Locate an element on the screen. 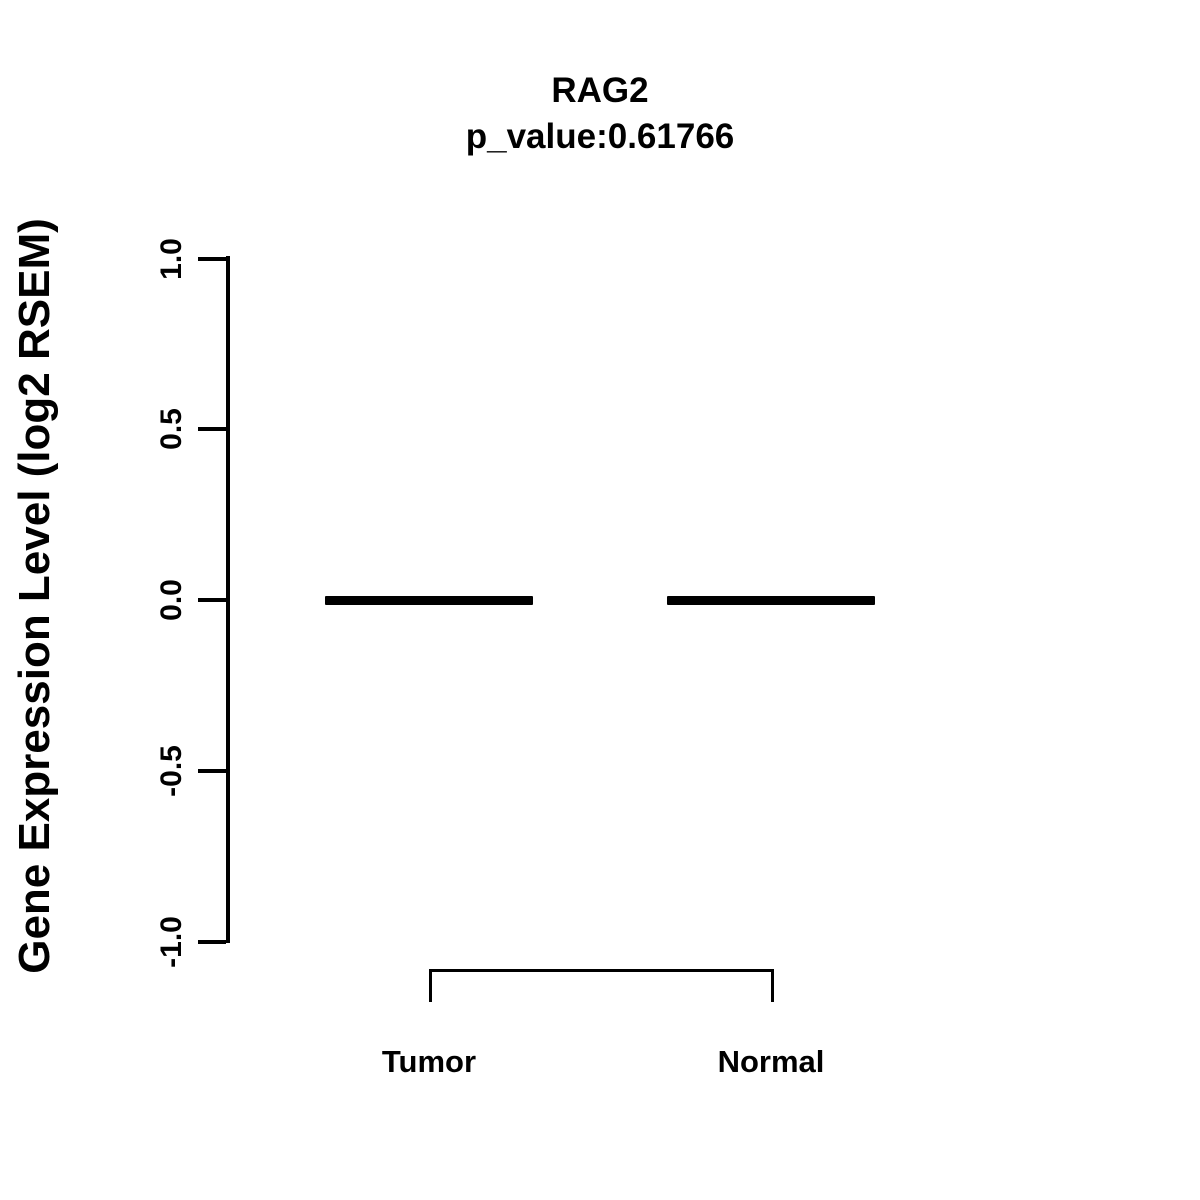  x-category-label-tumor: Tumor is located at coordinates (429, 1061).